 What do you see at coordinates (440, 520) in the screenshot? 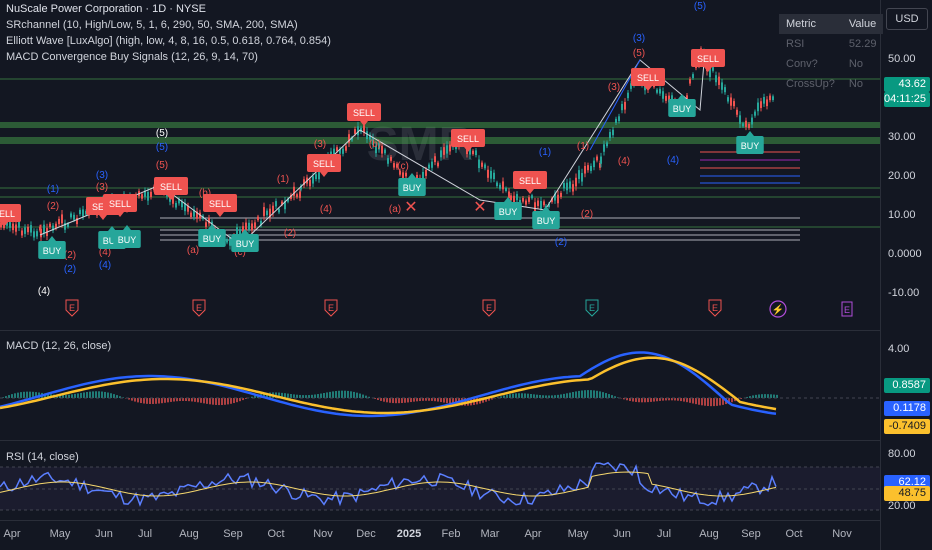
I see `time-axis-divider` at bounding box center [440, 520].